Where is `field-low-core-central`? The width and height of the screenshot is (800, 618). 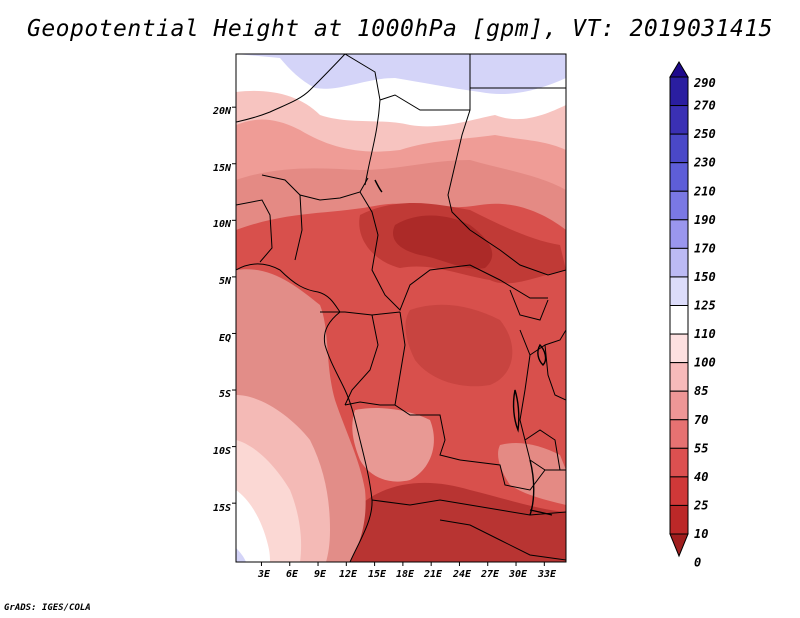 field-low-core-central is located at coordinates (459, 345).